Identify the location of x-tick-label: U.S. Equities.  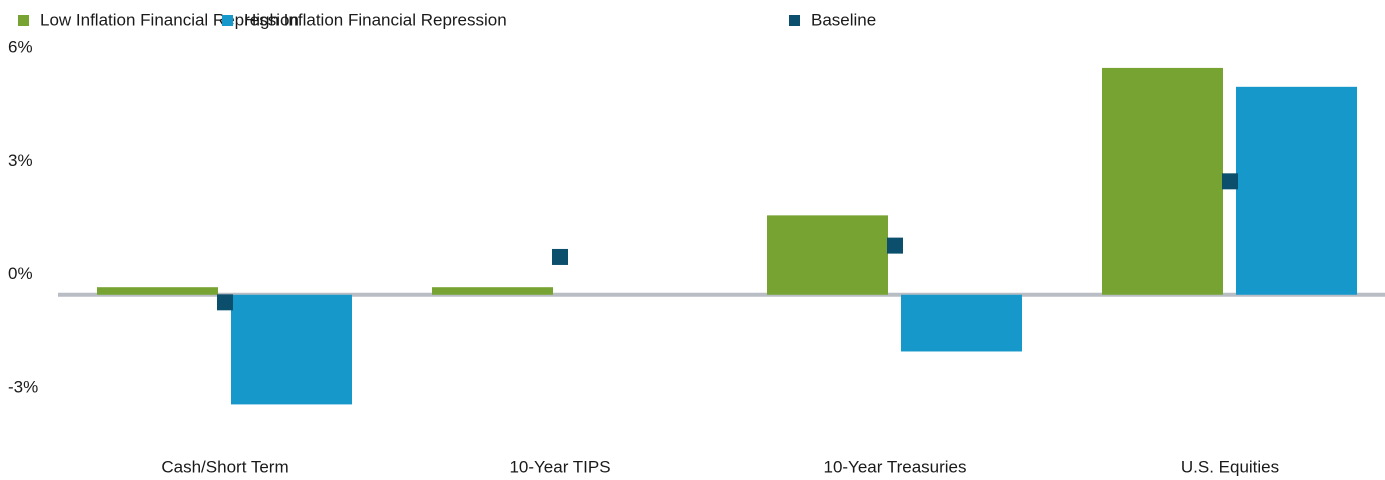
(1230, 466).